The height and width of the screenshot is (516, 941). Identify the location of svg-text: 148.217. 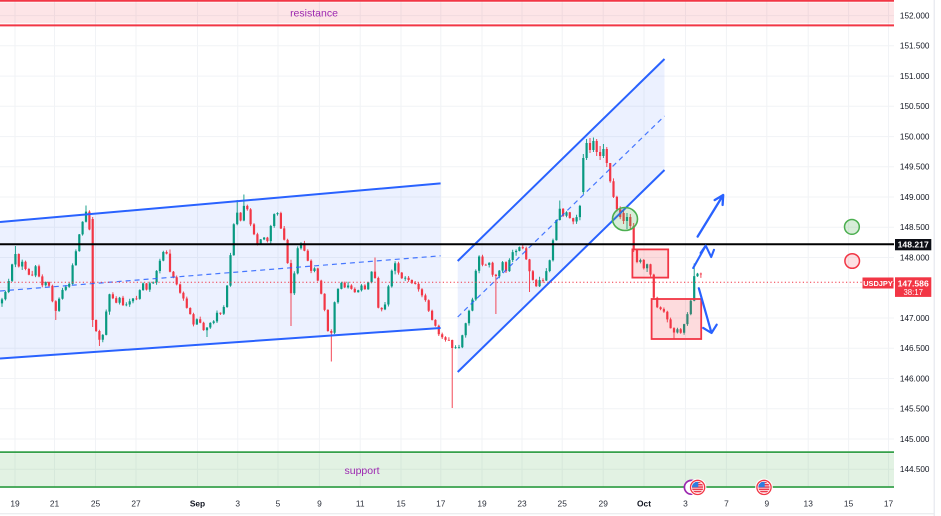
(913, 245).